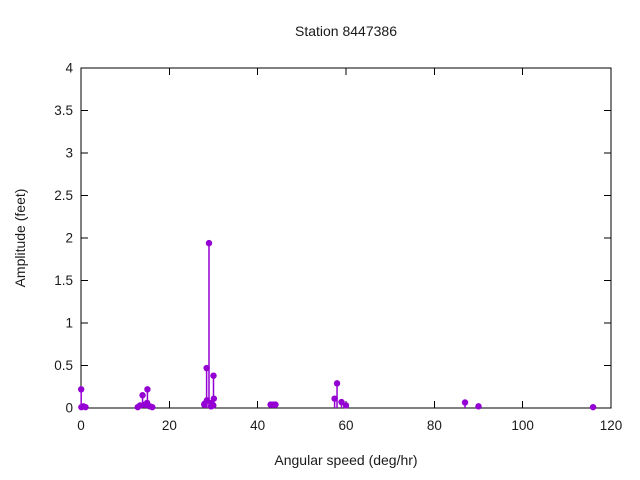  Describe the element at coordinates (611, 425) in the screenshot. I see `x-tick-label: 120` at that location.